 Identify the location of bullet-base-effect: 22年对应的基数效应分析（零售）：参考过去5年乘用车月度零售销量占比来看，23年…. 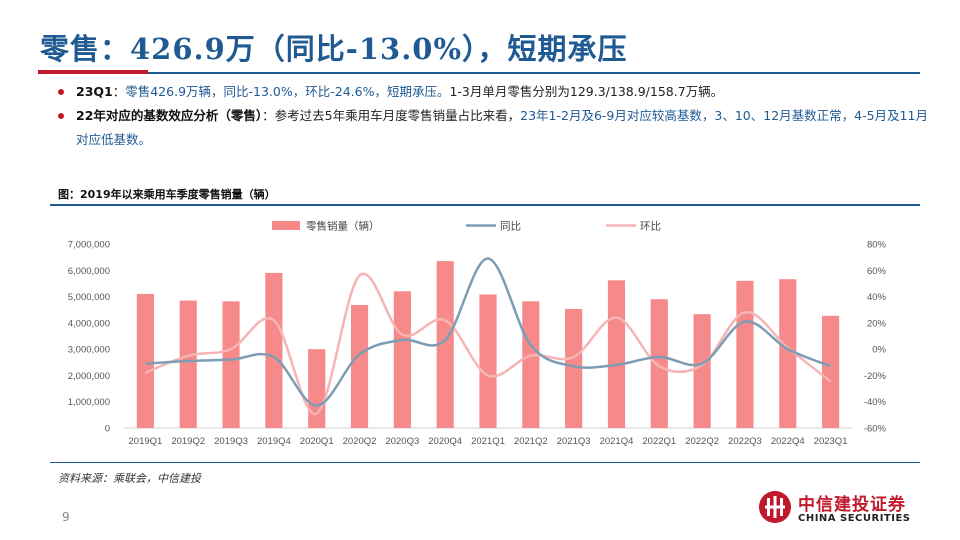
(494, 128).